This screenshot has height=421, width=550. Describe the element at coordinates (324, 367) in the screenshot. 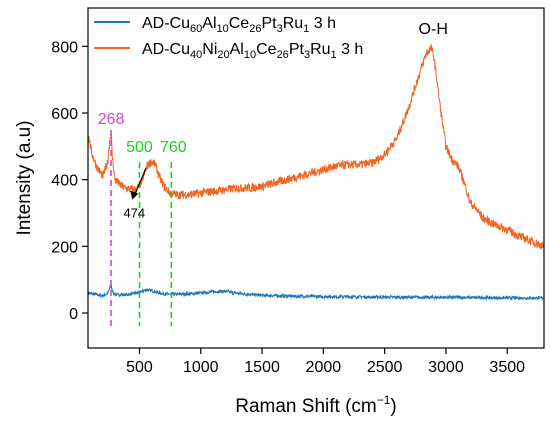

I see `x-tick-label: 2000` at that location.